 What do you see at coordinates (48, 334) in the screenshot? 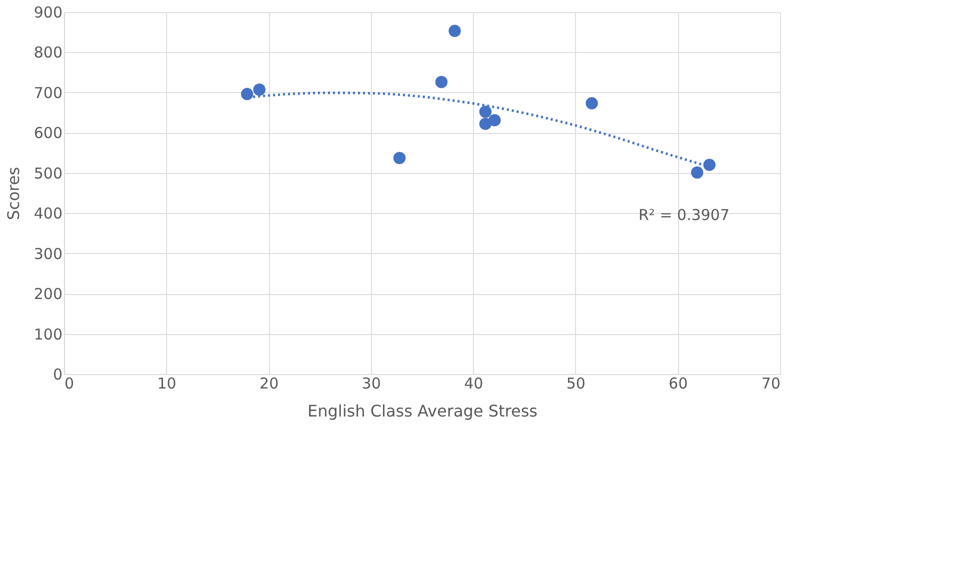
I see `y-tick-label: 100` at bounding box center [48, 334].